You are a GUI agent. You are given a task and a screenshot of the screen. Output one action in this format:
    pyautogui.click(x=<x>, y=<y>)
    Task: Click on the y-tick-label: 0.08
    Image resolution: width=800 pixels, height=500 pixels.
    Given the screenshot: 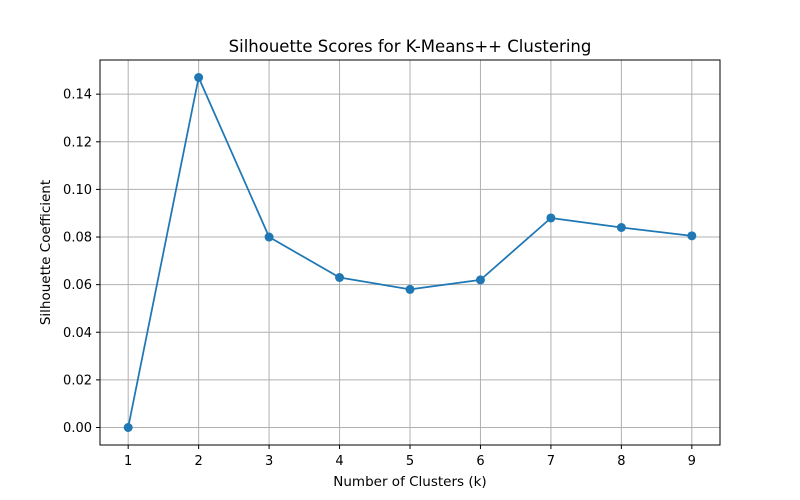 What is the action you would take?
    pyautogui.click(x=77, y=238)
    